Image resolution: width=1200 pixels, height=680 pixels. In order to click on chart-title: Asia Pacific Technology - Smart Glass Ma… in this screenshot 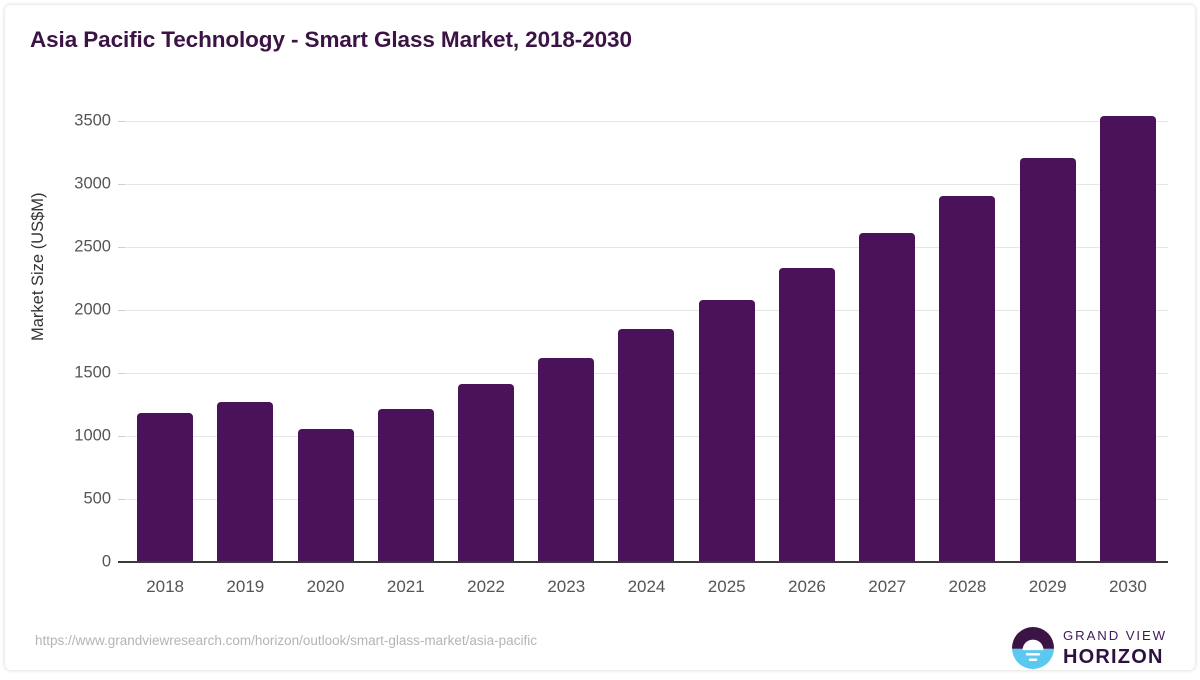, I will do `click(331, 39)`.